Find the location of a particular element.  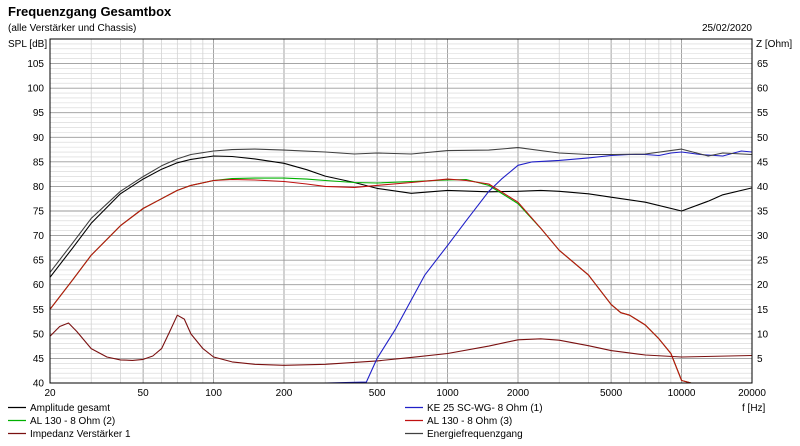

x-axis-label: f [Hz] is located at coordinates (754, 408).